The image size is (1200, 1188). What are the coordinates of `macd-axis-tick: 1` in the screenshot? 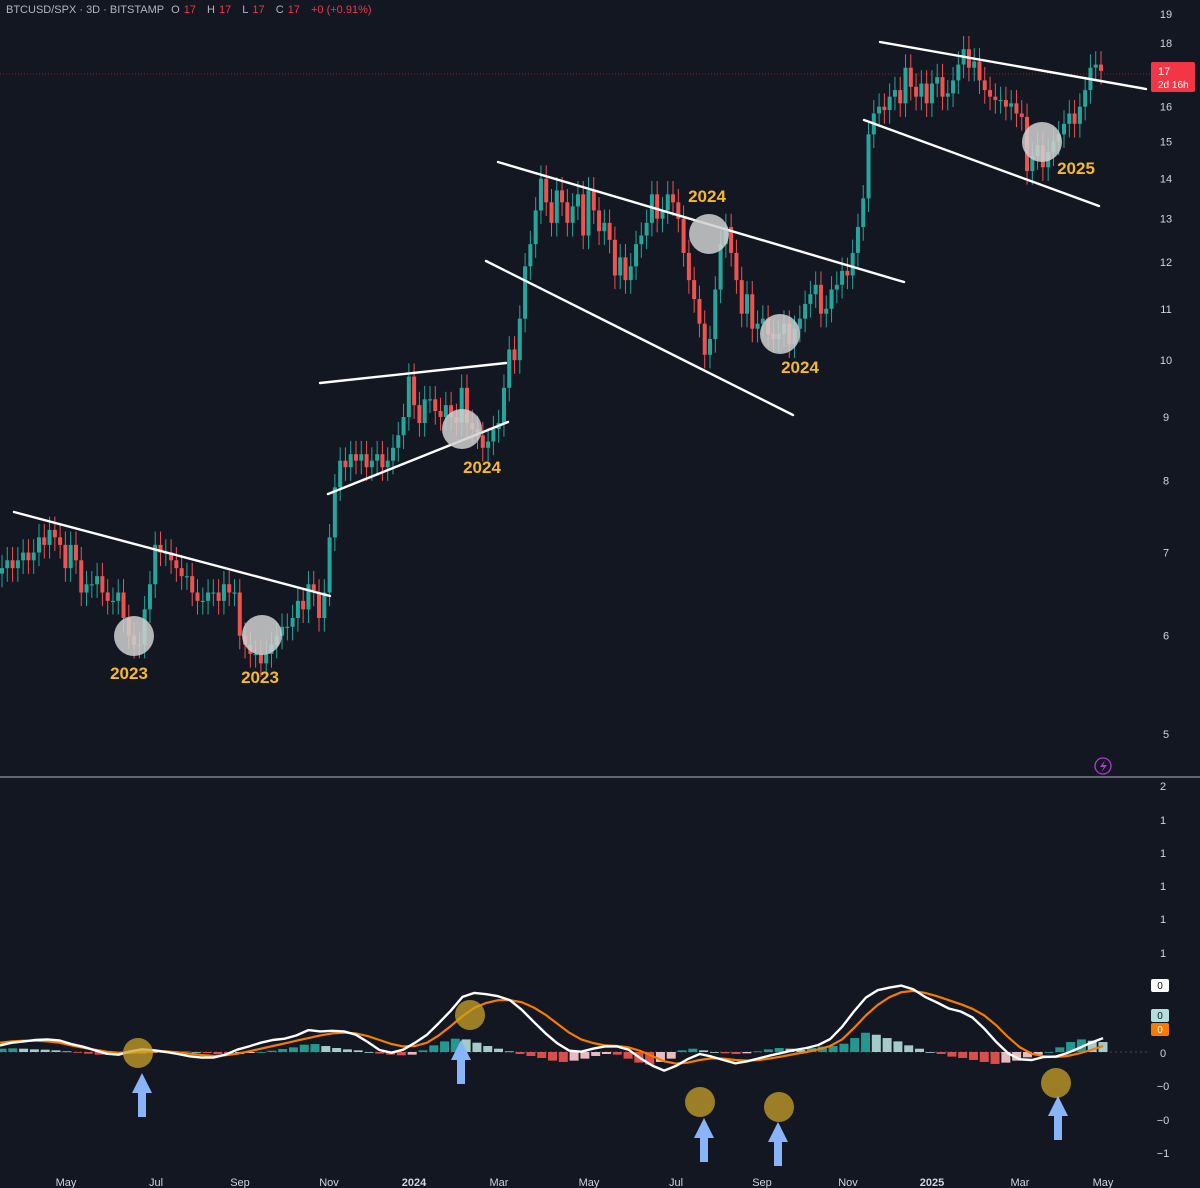 It's located at (1163, 954).